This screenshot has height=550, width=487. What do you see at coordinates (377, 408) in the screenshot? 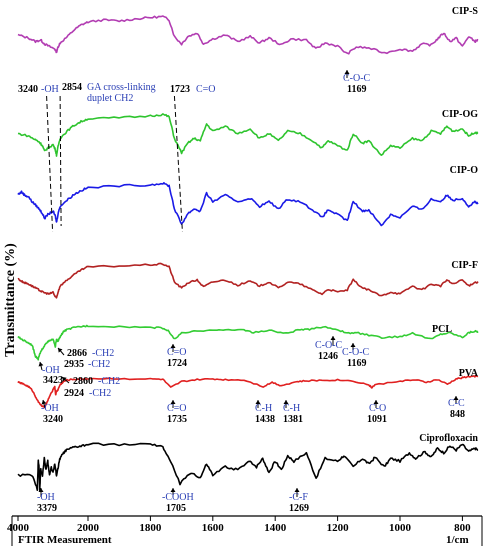
I see `ann-co-1091: C-O` at bounding box center [377, 408].